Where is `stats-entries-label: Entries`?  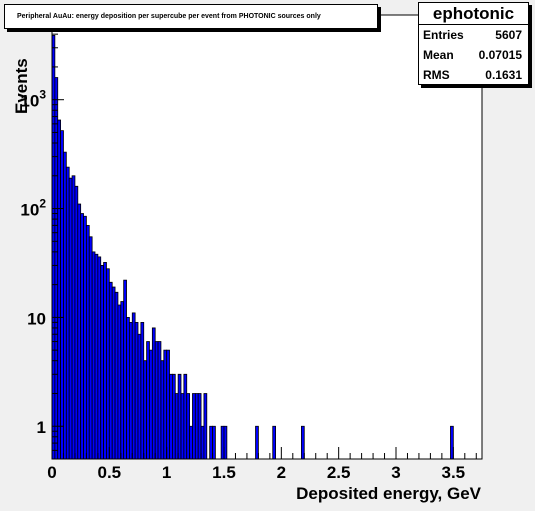 stats-entries-label: Entries is located at coordinates (443, 35).